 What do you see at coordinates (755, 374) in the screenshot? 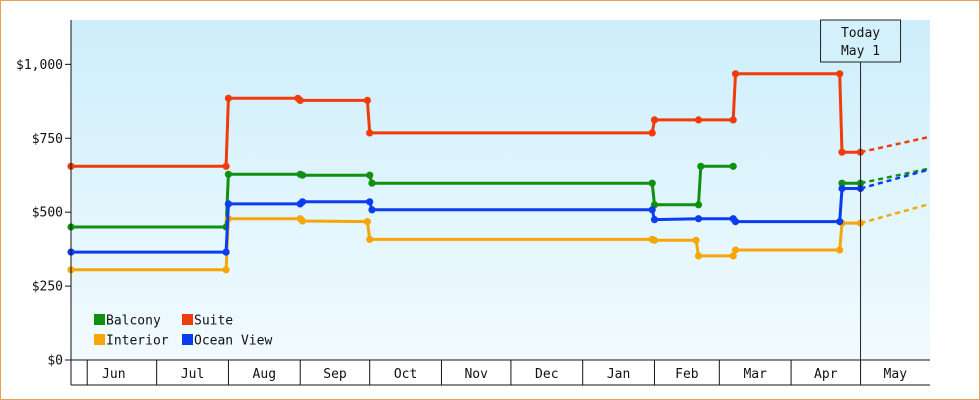
I see `x-tick-label-mar: Mar` at bounding box center [755, 374].